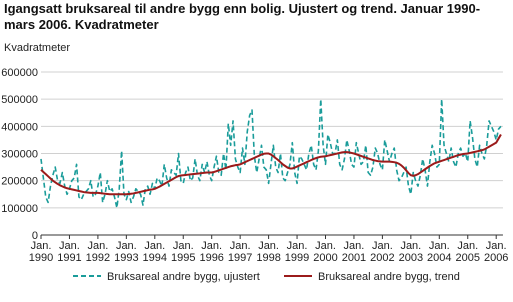 This screenshot has height=302, width=513. Describe the element at coordinates (19, 155) in the screenshot. I see `y-tick-label: 300000` at that location.